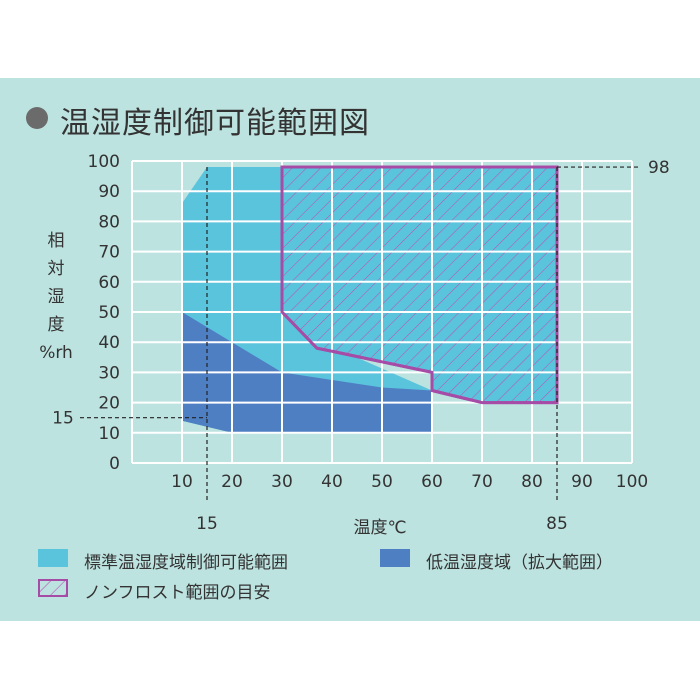 The image size is (700, 700). Describe the element at coordinates (632, 482) in the screenshot. I see `x-tick-label: 100` at that location.